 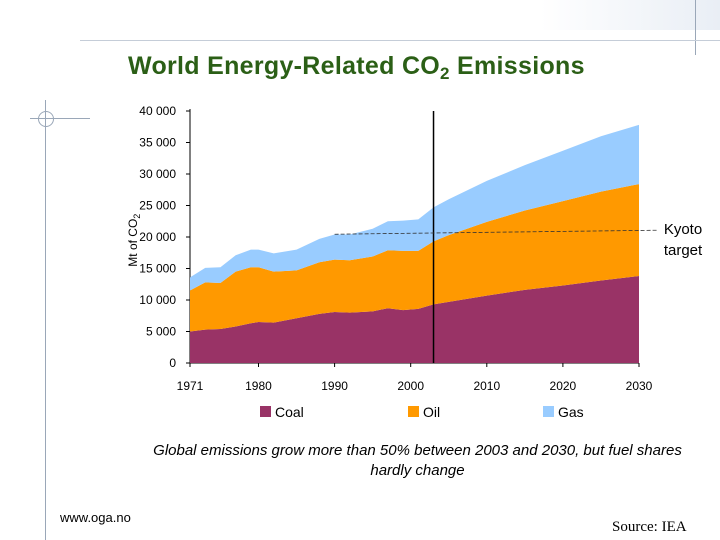 I want to click on kyoto-label: Kyoto, so click(x=683, y=229).